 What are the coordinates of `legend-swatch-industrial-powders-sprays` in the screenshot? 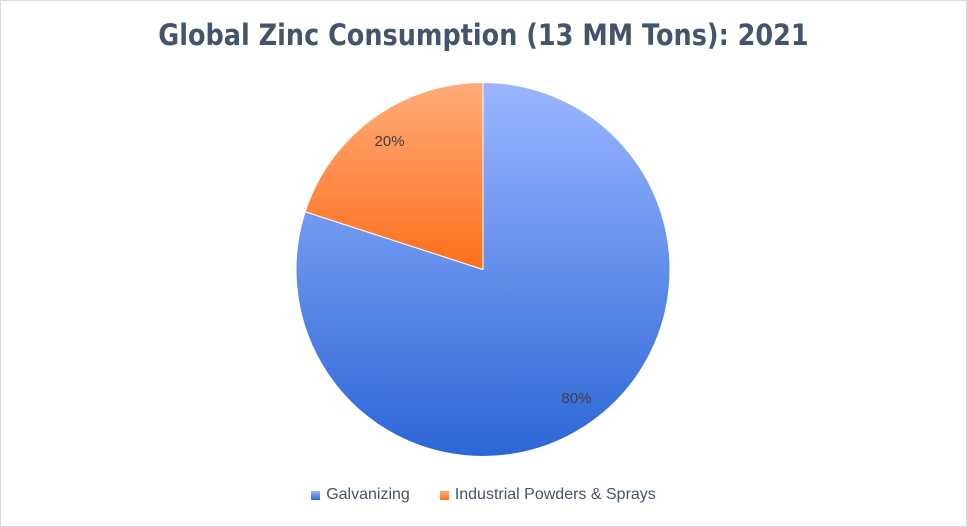 It's located at (444, 495).